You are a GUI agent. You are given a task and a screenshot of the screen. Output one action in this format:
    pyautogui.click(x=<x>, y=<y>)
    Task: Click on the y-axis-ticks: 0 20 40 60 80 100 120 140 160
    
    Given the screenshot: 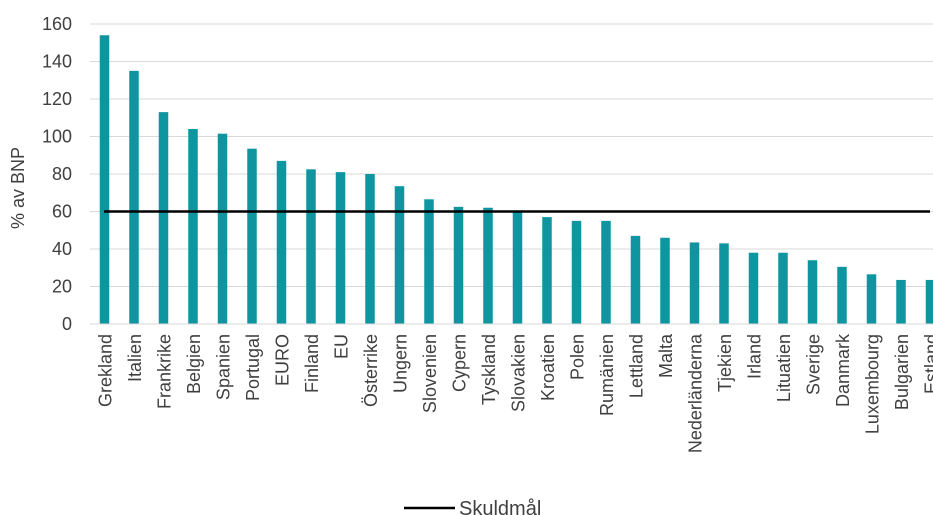 What is the action you would take?
    pyautogui.click(x=57, y=174)
    